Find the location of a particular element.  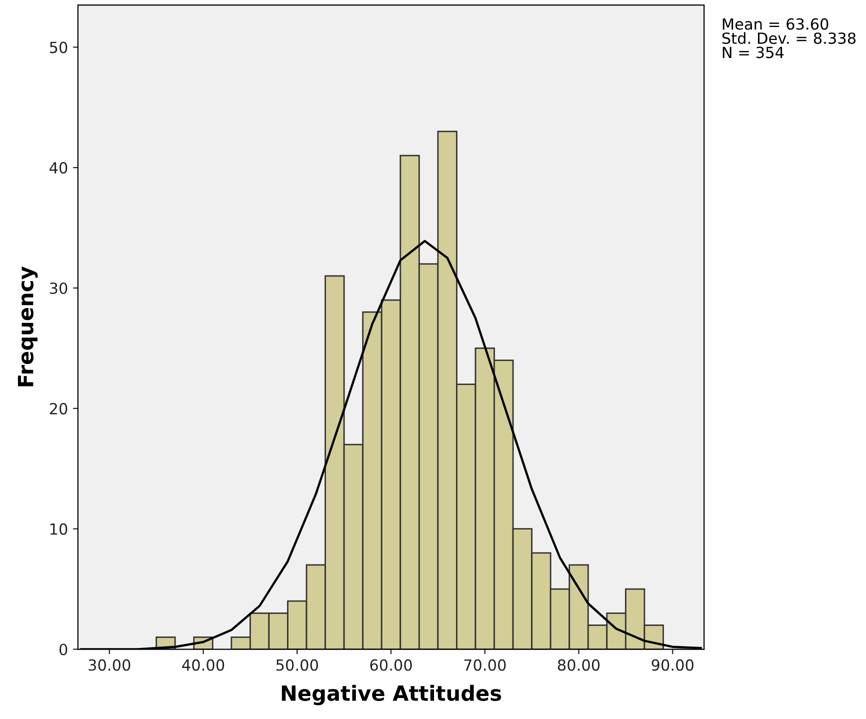

y-tick-label: 10 is located at coordinates (59, 529).